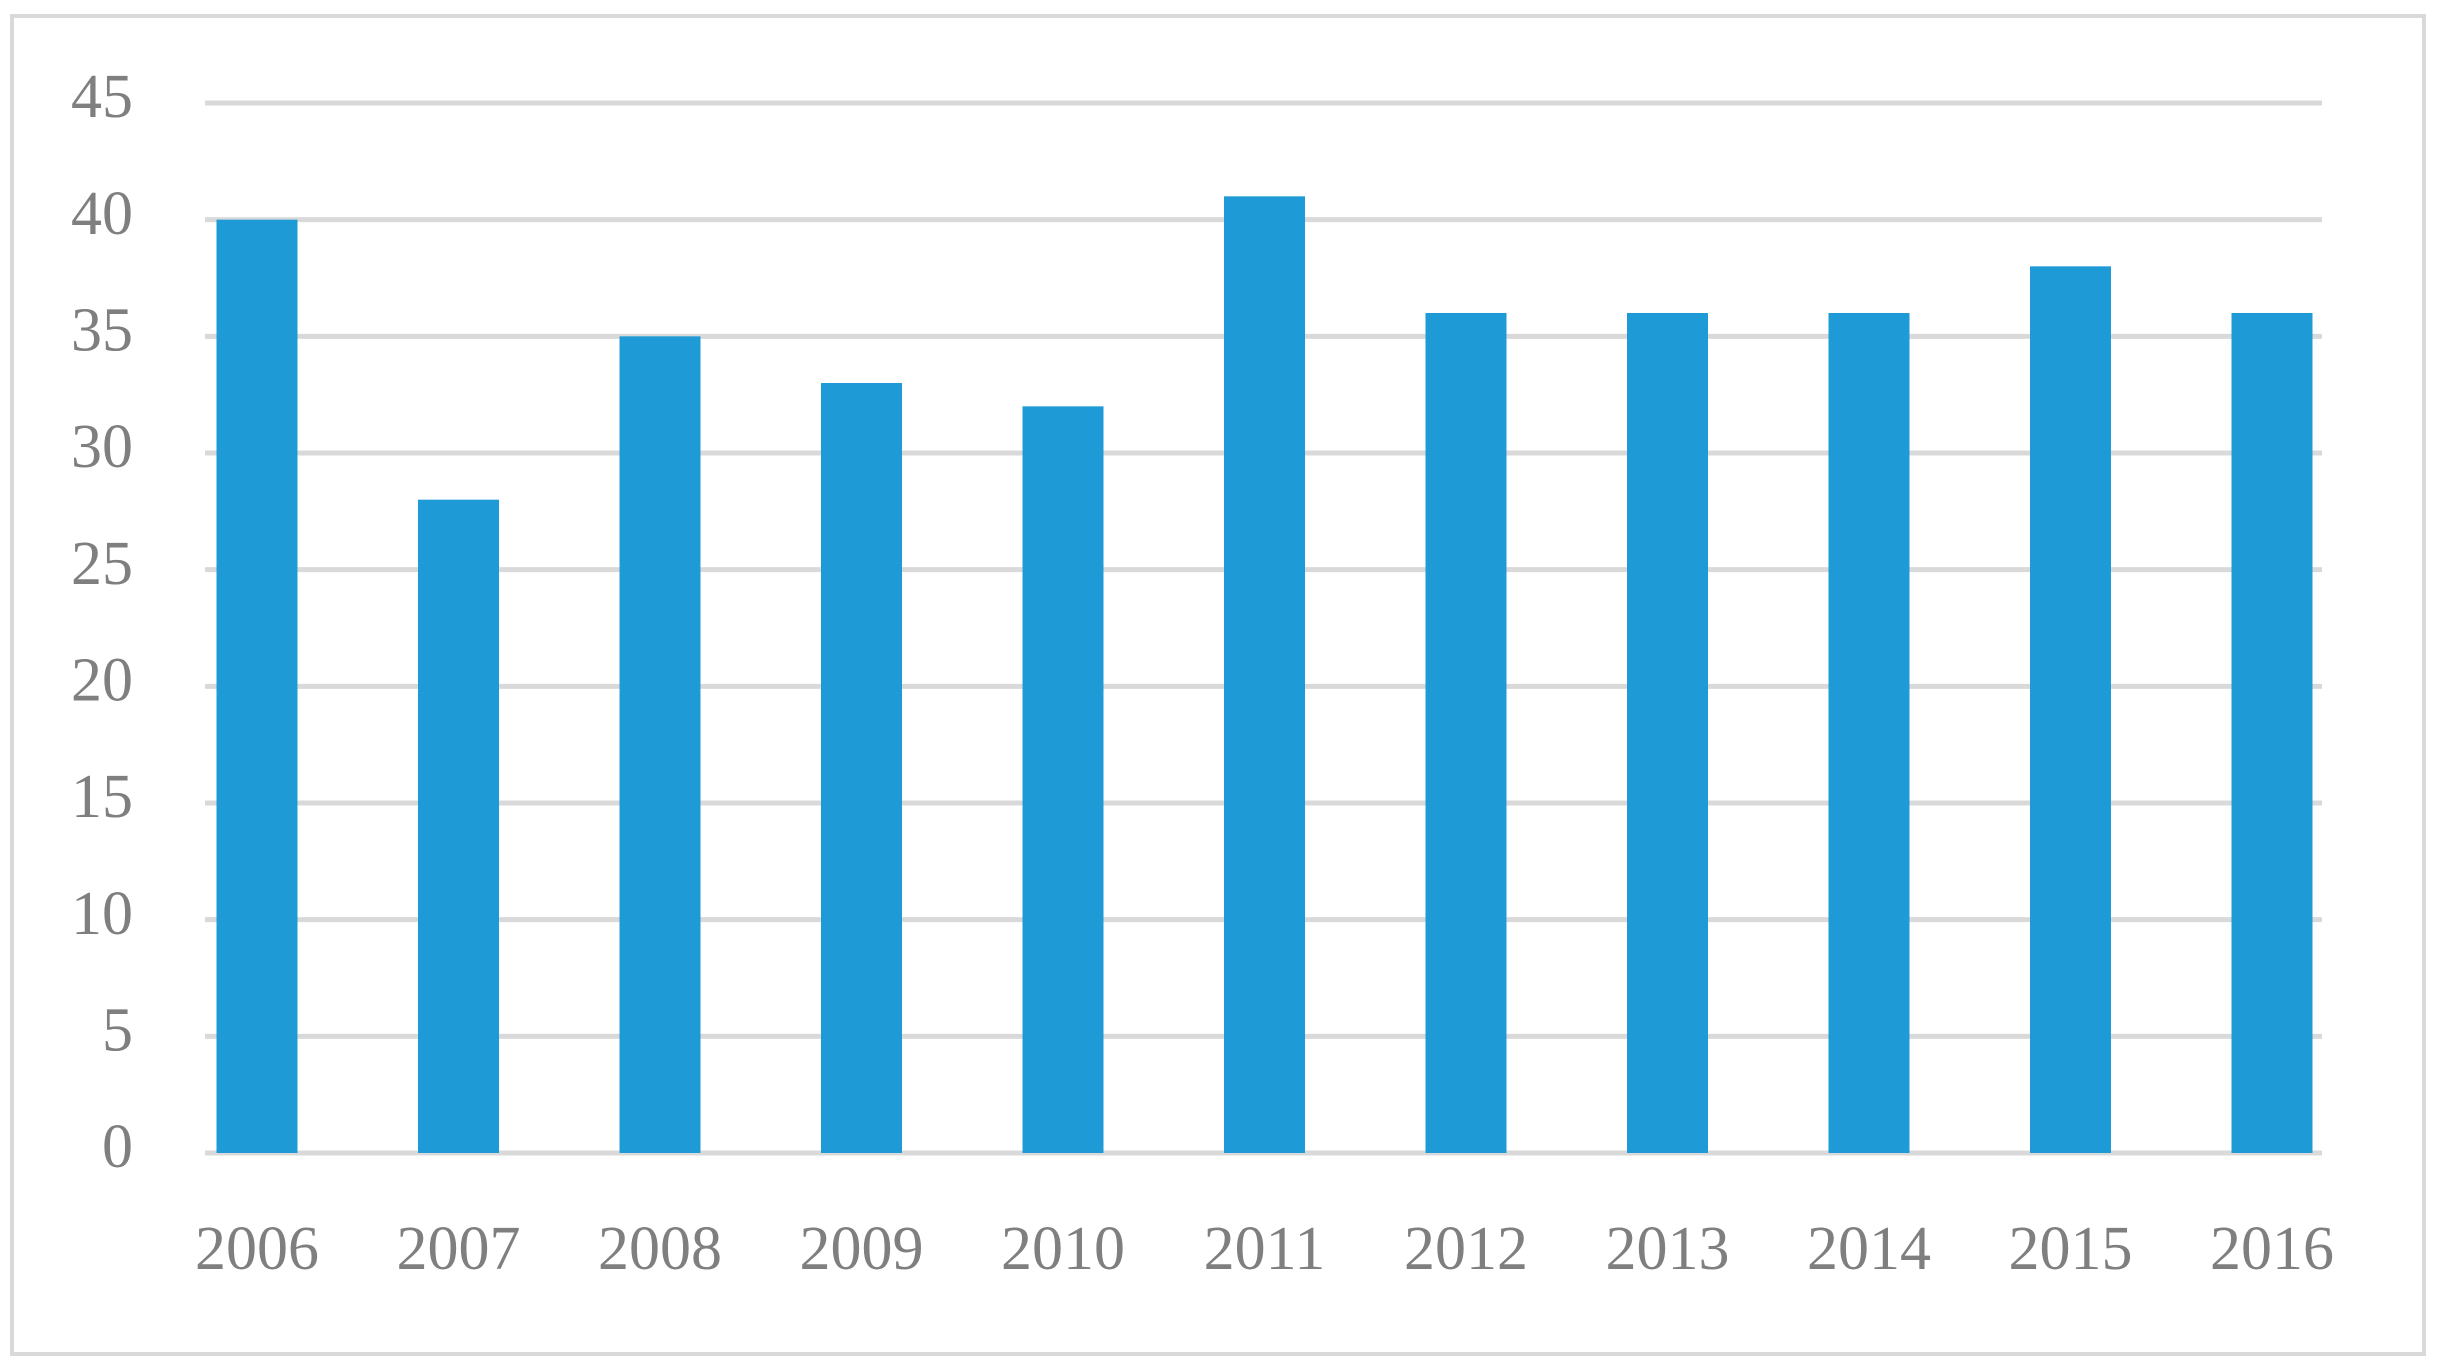 This screenshot has width=2440, height=1364. I want to click on y-tick-label: 45, so click(102, 97).